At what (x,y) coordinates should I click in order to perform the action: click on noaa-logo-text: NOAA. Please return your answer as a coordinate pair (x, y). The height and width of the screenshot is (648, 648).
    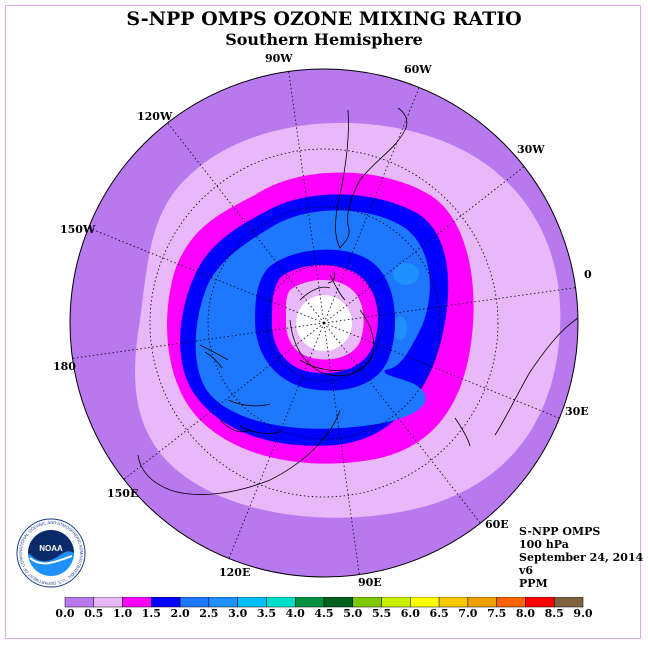
    Looking at the image, I should click on (51, 548).